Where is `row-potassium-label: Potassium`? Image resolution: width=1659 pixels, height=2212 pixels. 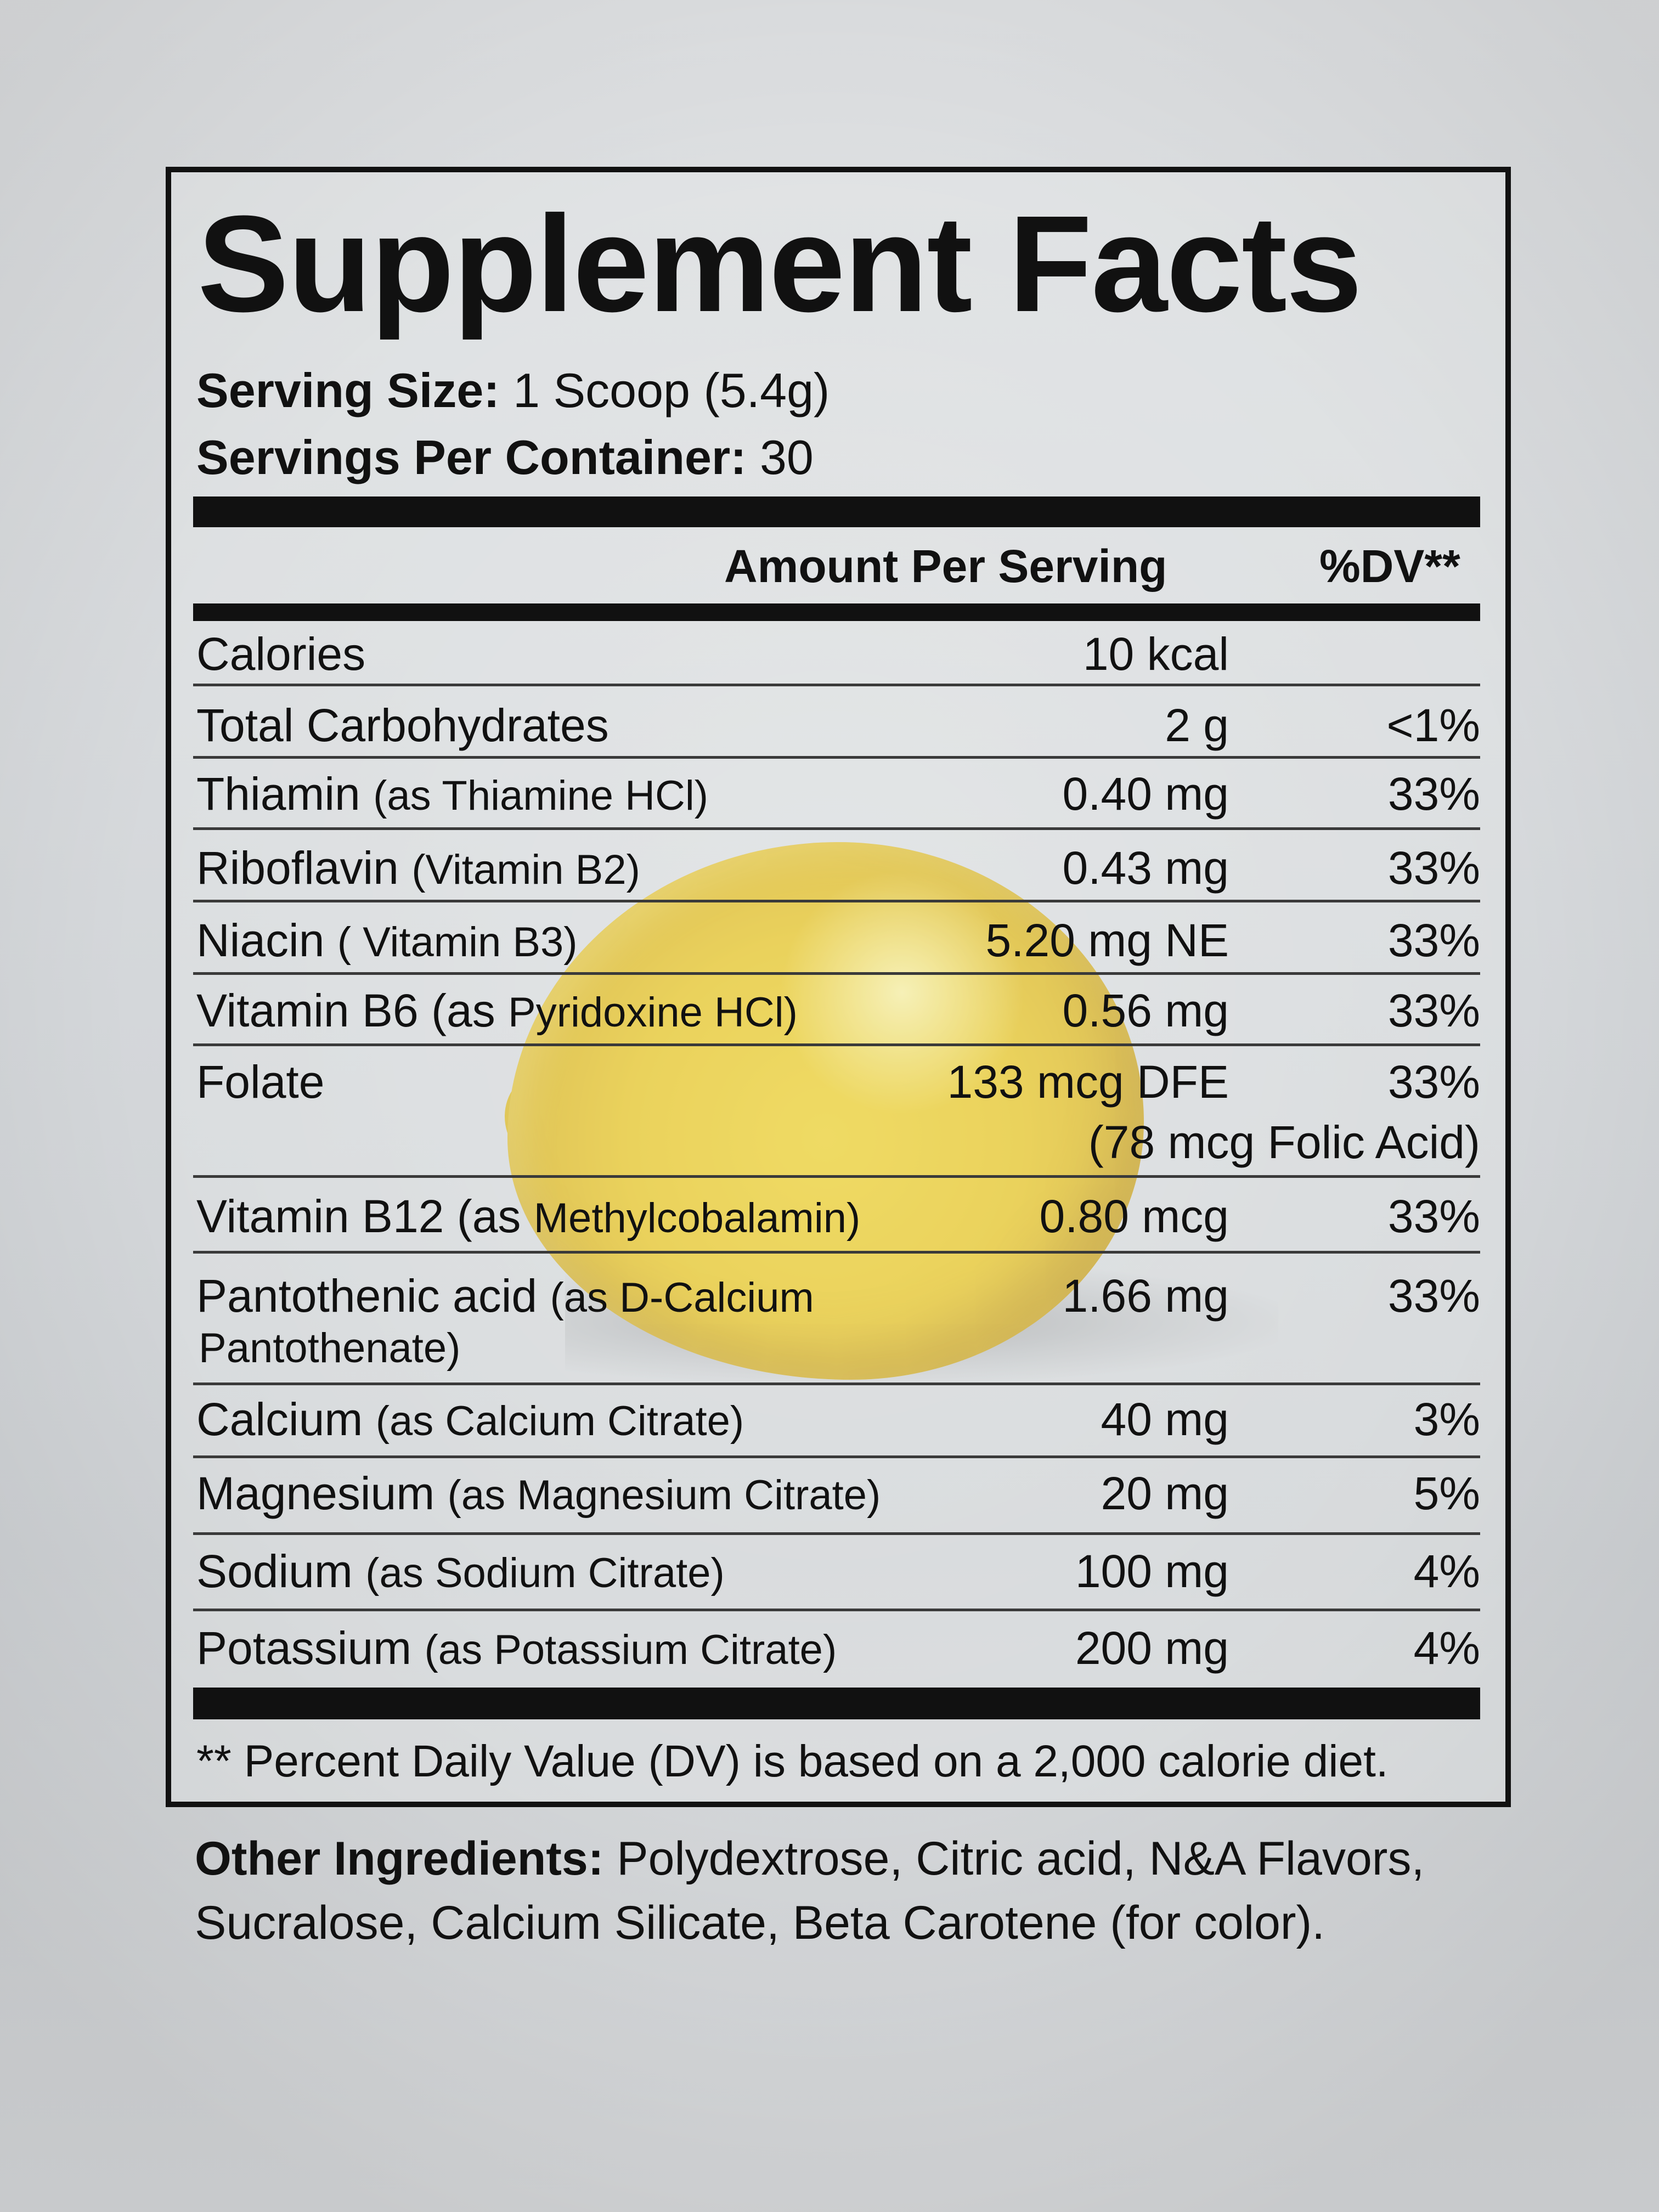
row-potassium-label: Potassium is located at coordinates (310, 1648).